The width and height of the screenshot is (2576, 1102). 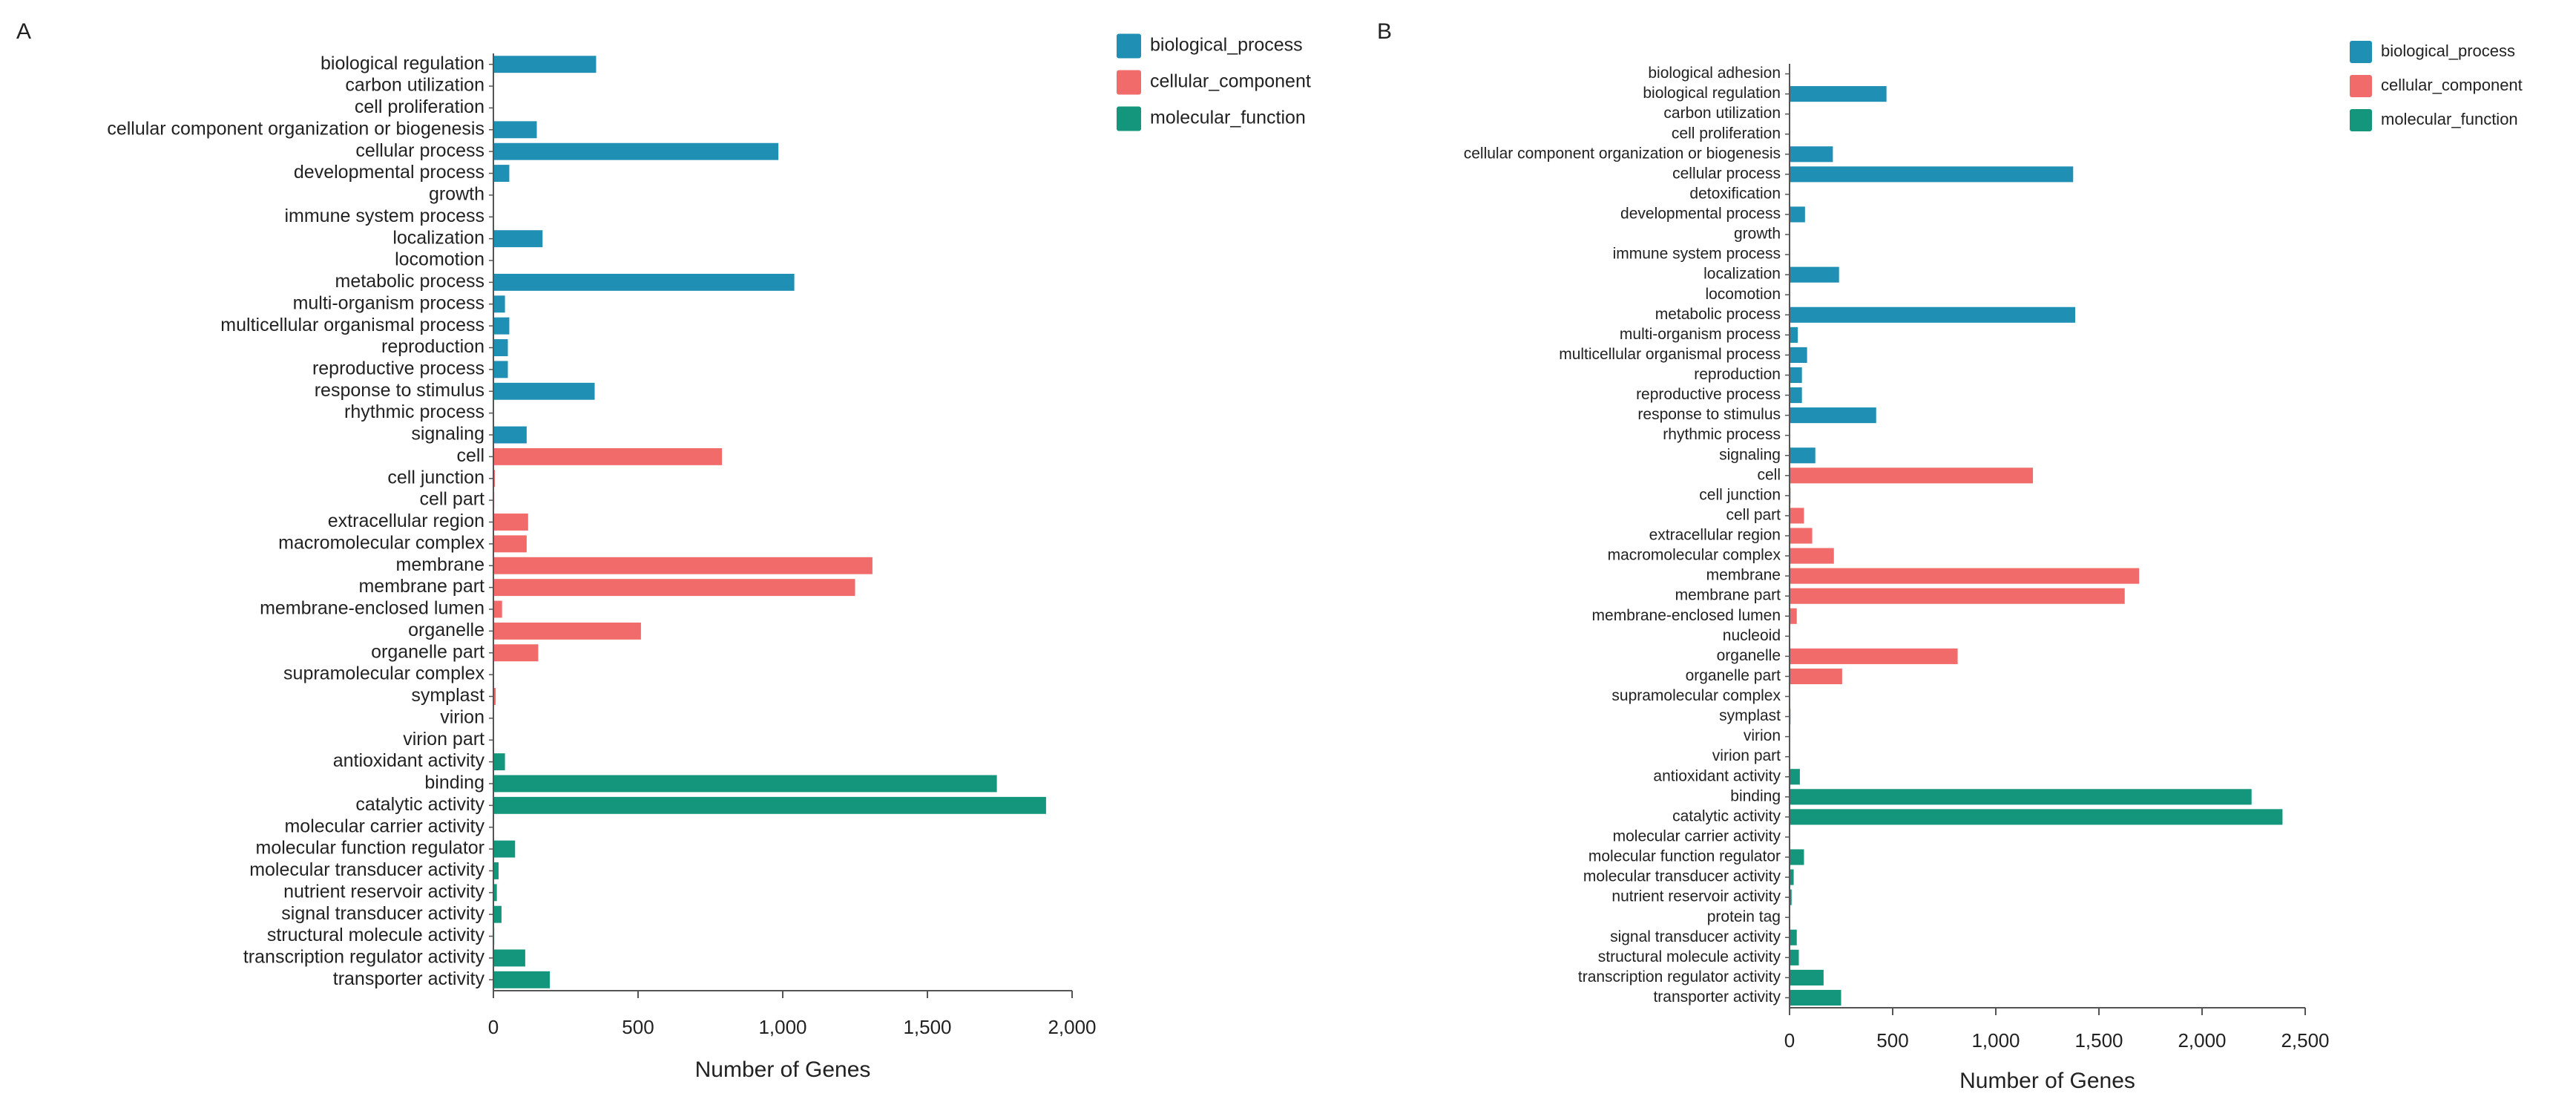 What do you see at coordinates (446, 630) in the screenshot?
I see `category-label: organelle` at bounding box center [446, 630].